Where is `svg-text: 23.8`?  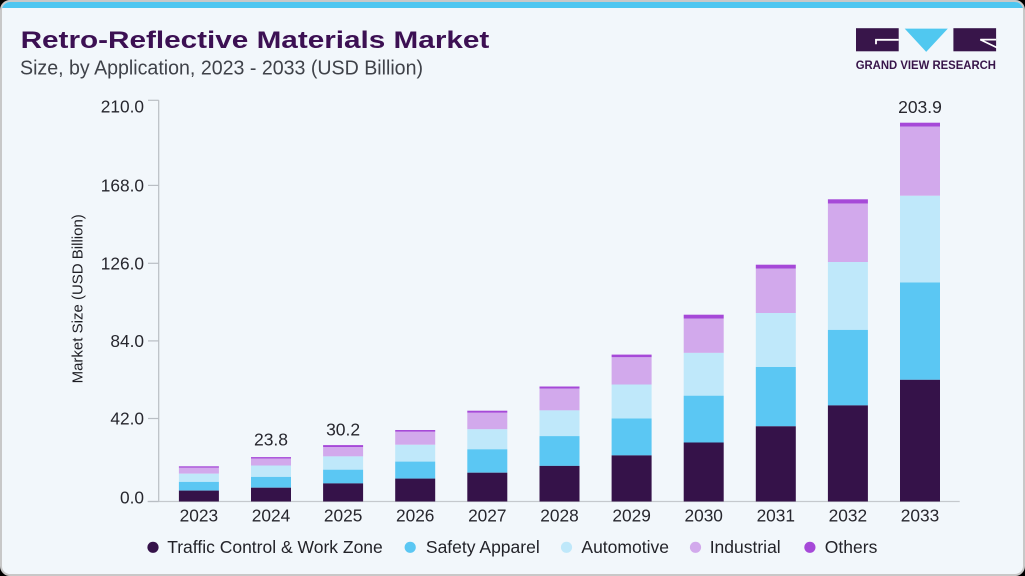
svg-text: 23.8 is located at coordinates (271, 440).